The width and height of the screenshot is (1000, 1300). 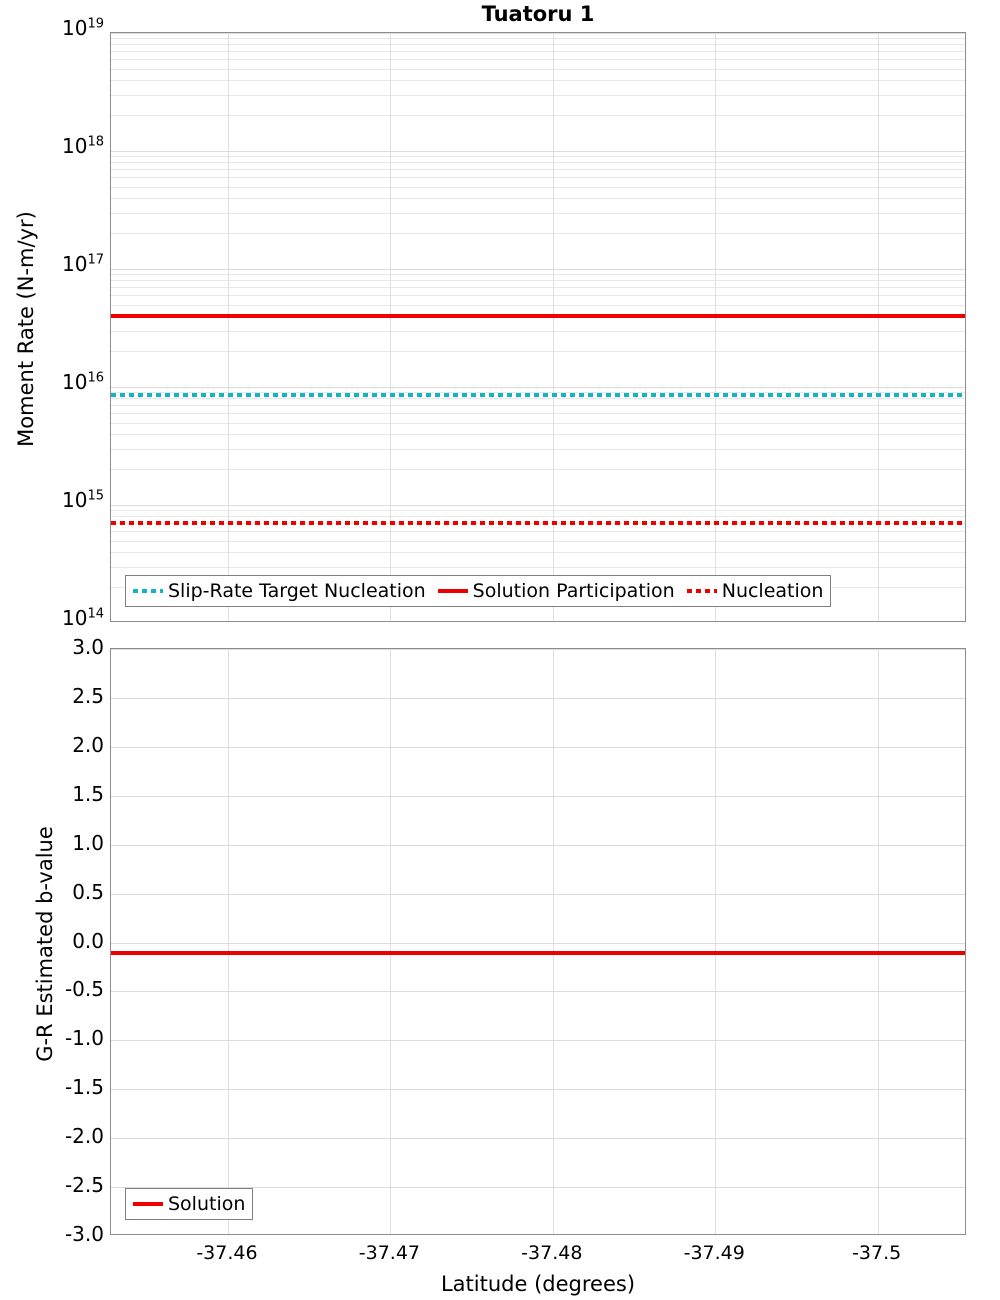 What do you see at coordinates (45, 944) in the screenshot?
I see `b-value-axis-label: G-R Estimated b-value` at bounding box center [45, 944].